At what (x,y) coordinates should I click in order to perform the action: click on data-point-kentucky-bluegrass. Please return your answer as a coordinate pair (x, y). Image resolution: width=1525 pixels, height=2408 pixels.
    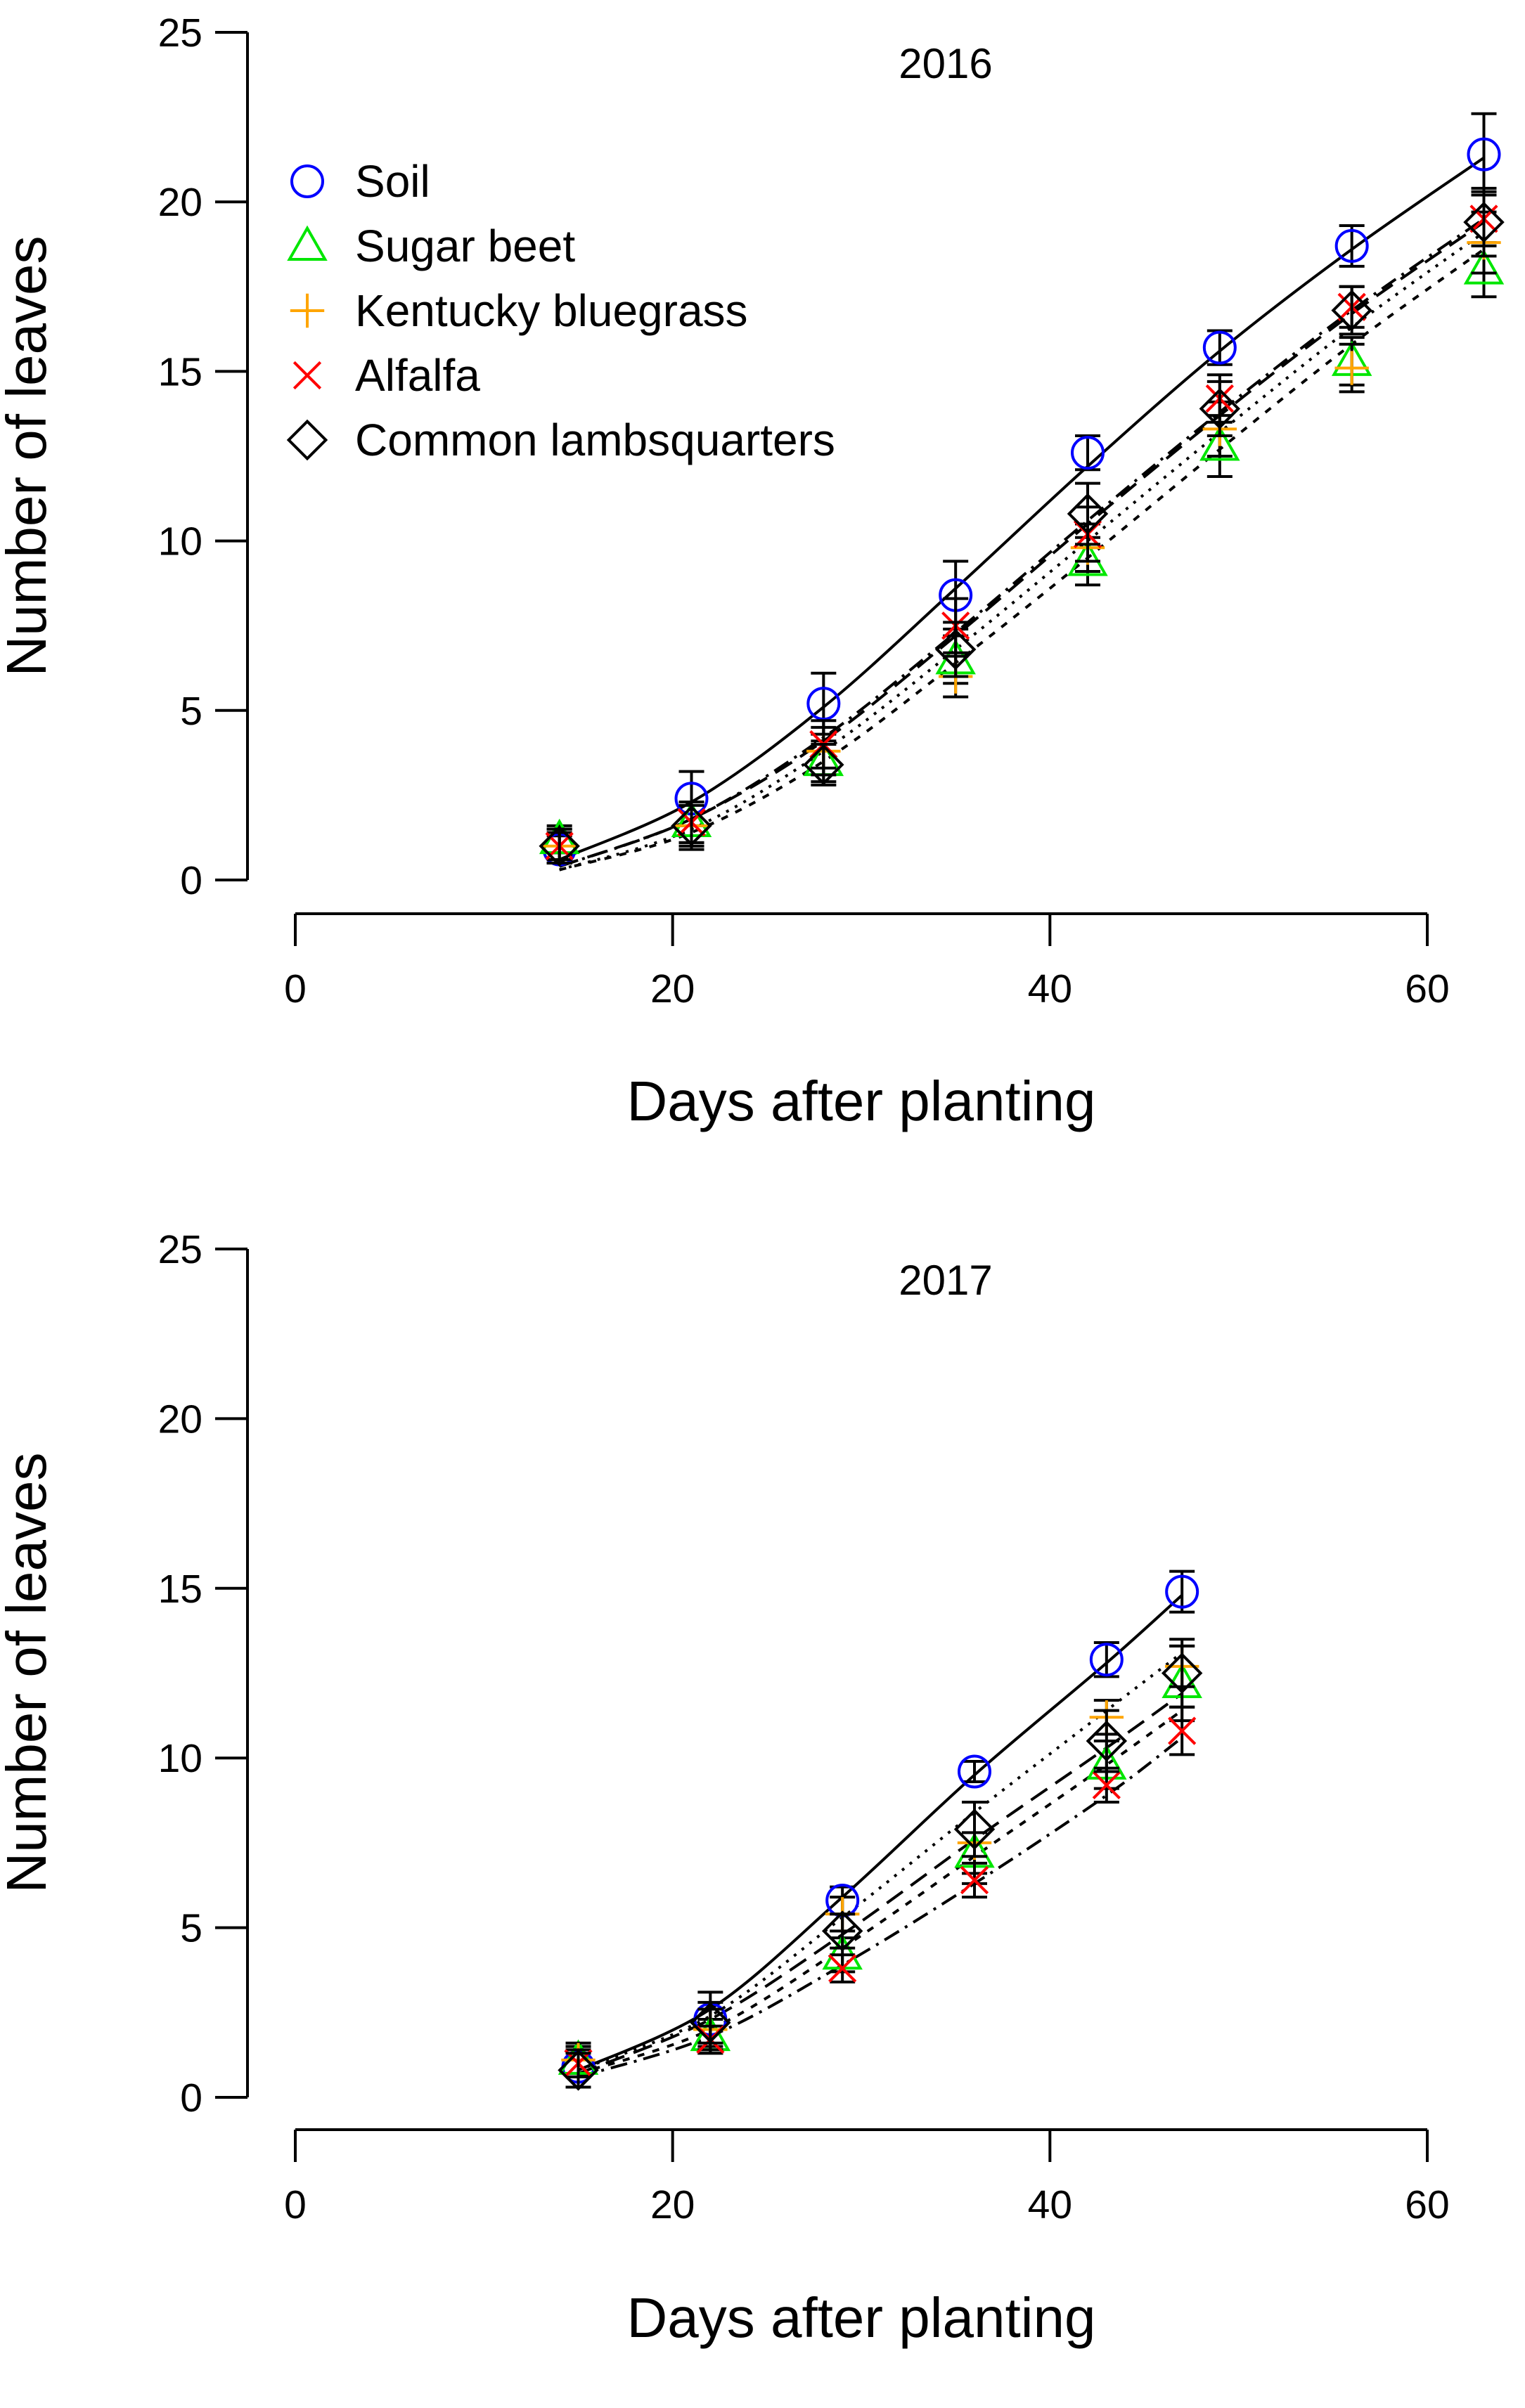
    Looking at the image, I should click on (1351, 368).